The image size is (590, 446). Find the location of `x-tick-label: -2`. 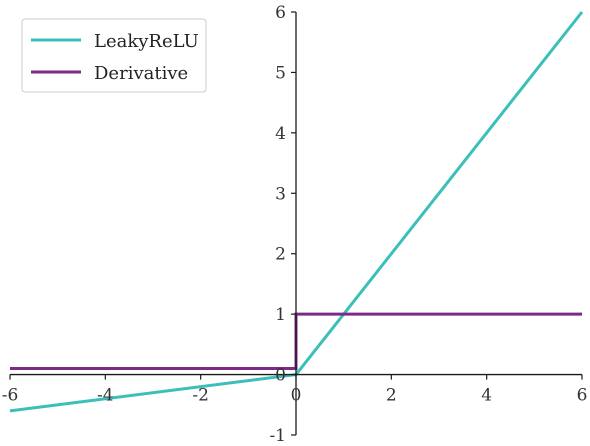

x-tick-label: -2 is located at coordinates (200, 396).